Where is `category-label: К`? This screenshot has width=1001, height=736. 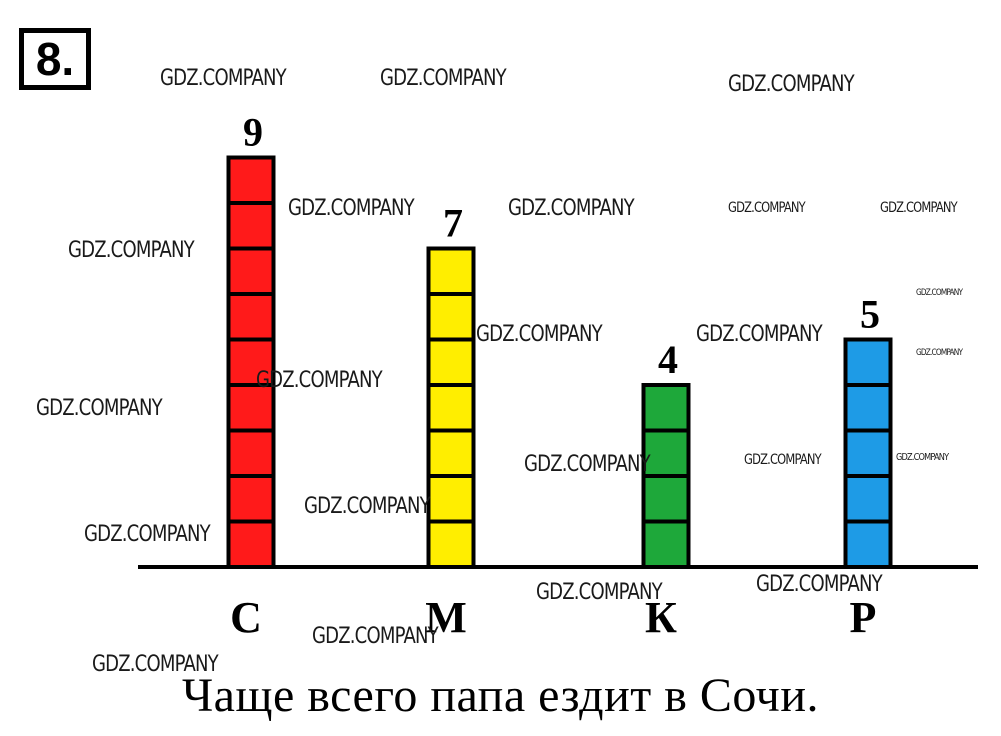 category-label: К is located at coordinates (661, 617).